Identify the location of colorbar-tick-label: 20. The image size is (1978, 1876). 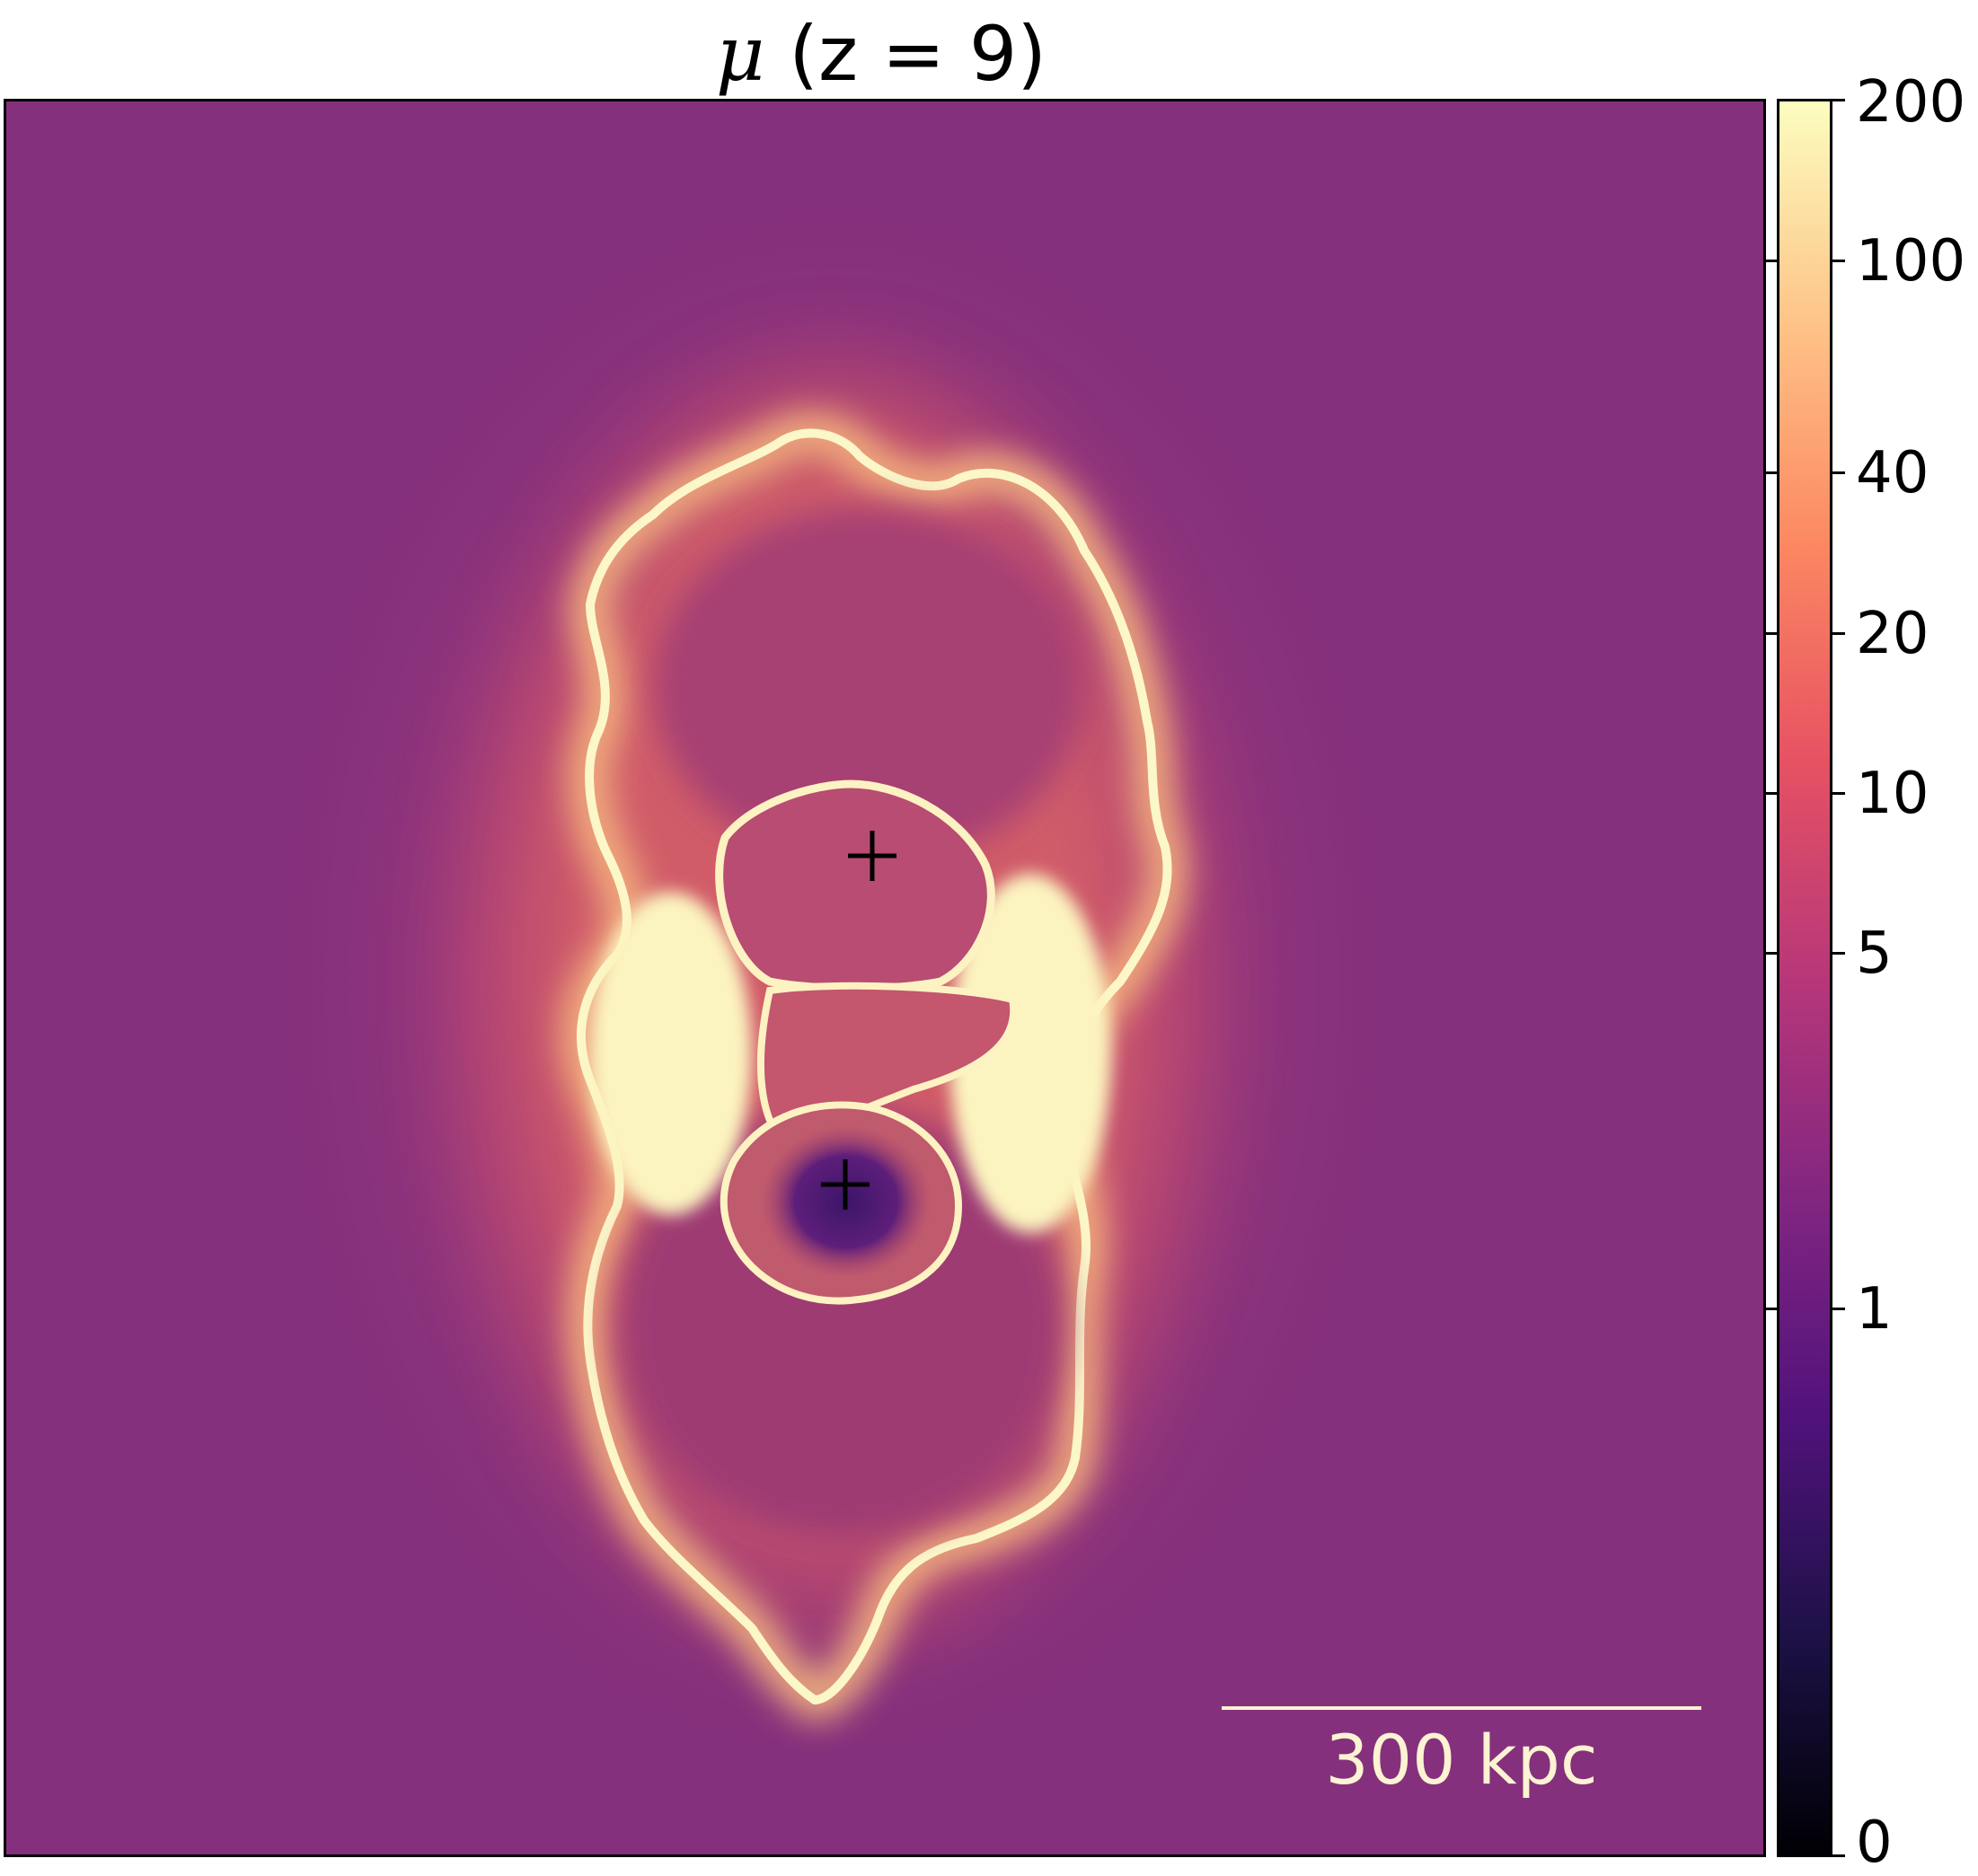
(1893, 634).